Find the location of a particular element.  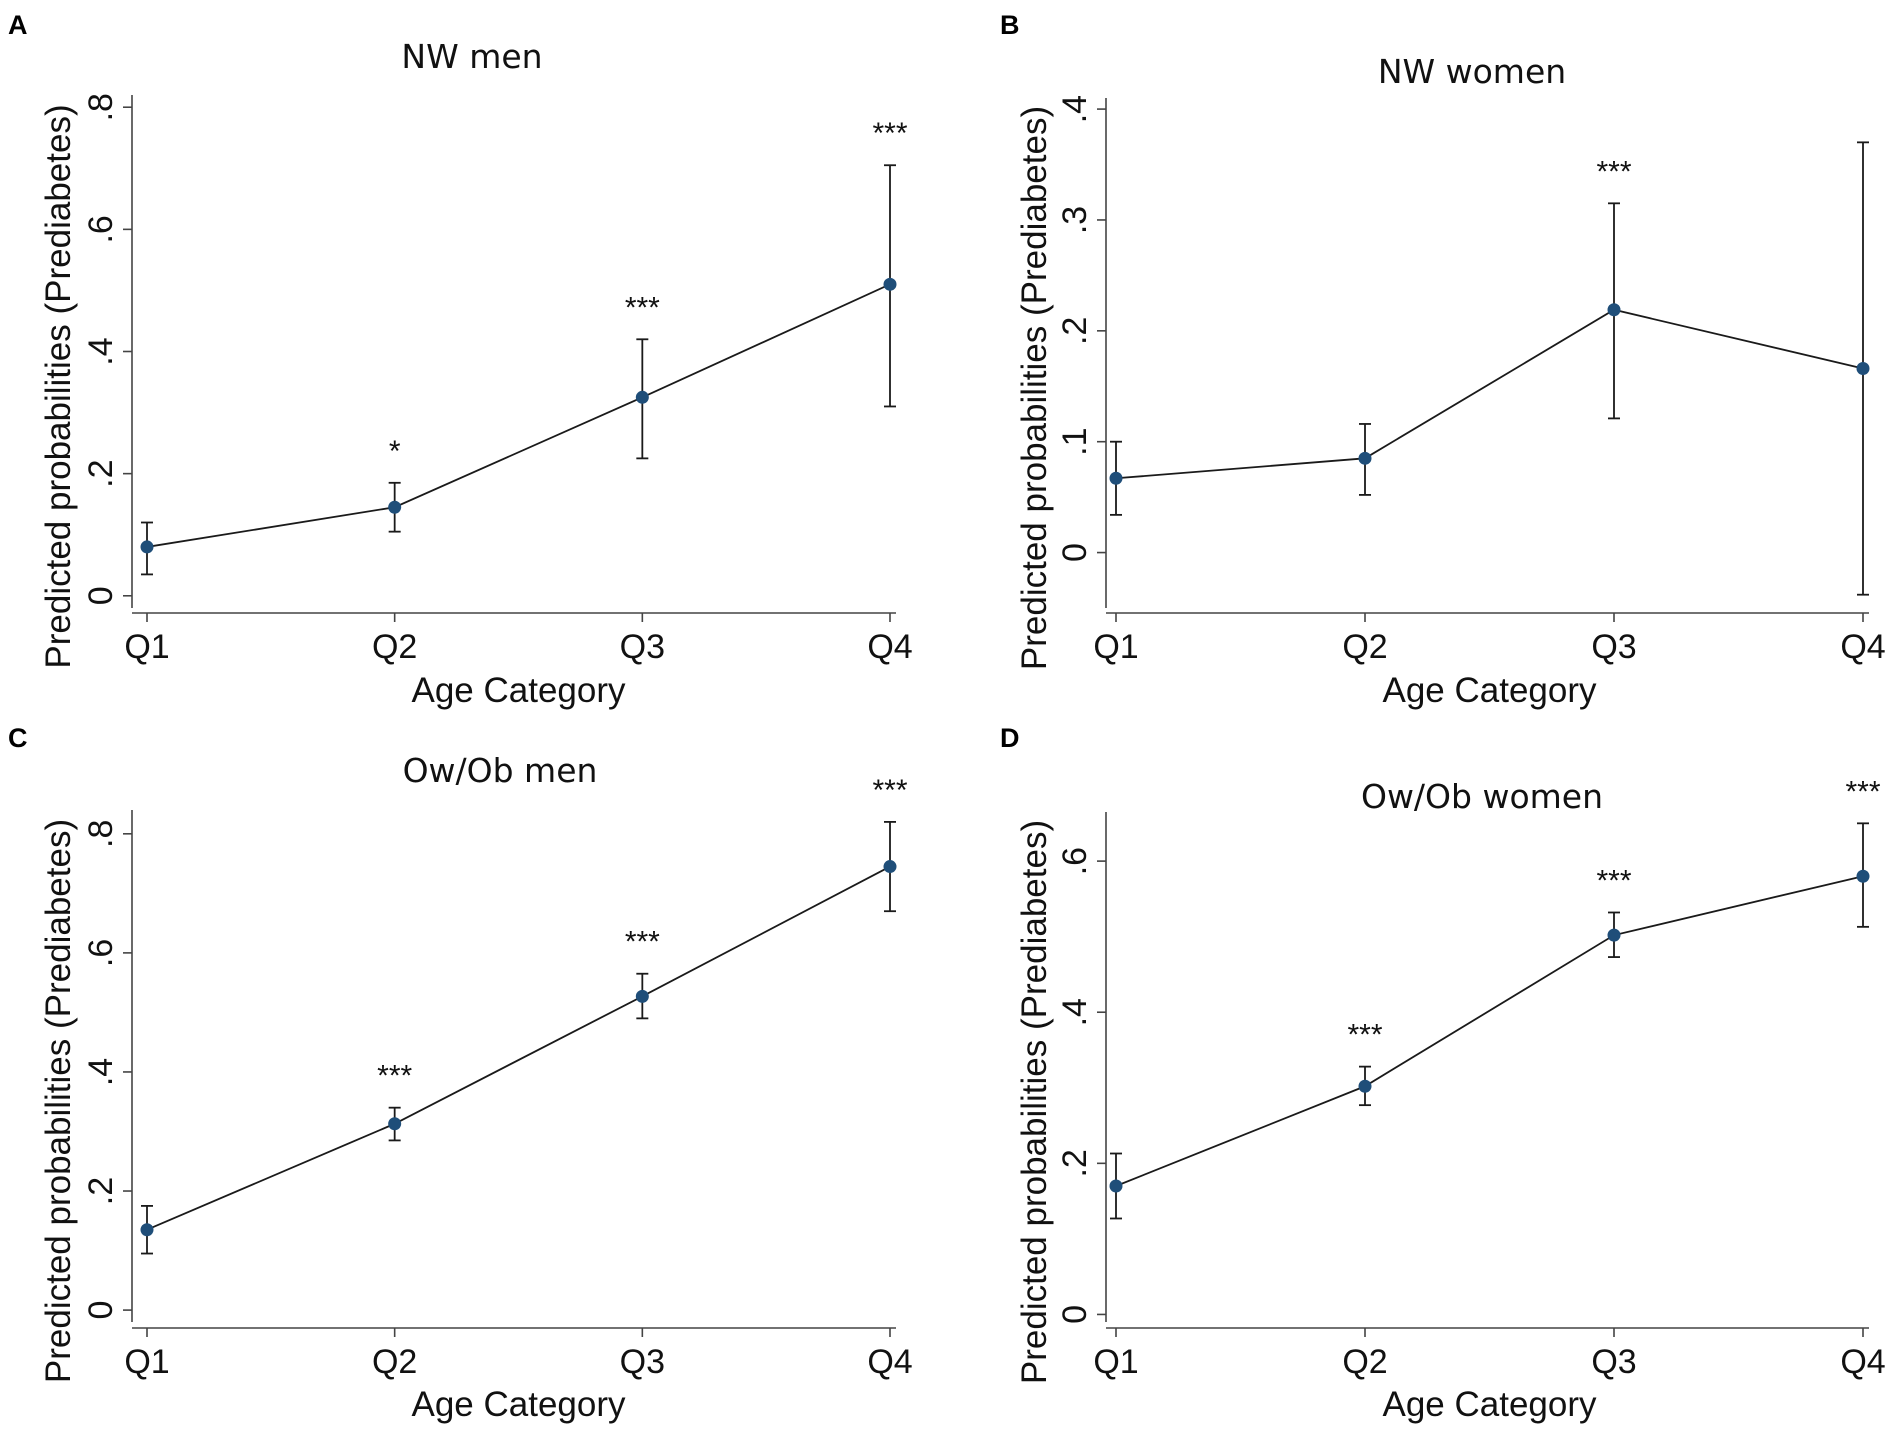

chart-title: NW men is located at coordinates (471, 56).